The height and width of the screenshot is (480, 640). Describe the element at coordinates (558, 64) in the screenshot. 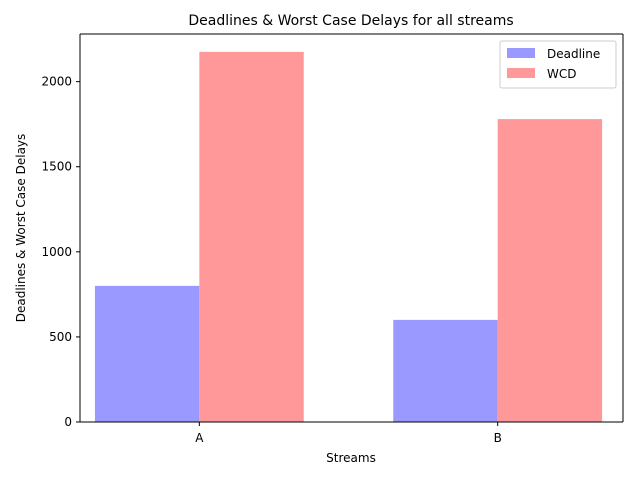

I see `legend: Deadline WCD` at that location.